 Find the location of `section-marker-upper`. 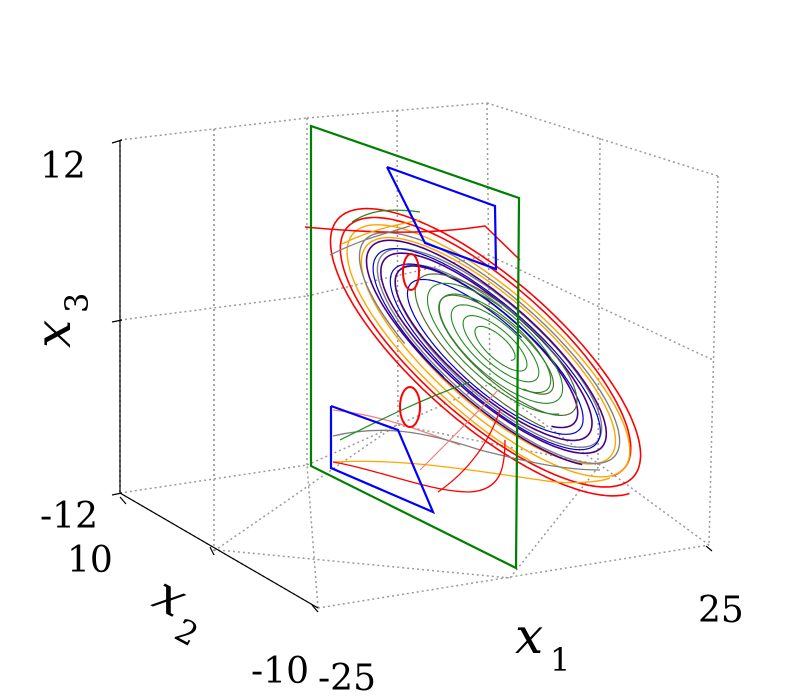

section-marker-upper is located at coordinates (442, 218).